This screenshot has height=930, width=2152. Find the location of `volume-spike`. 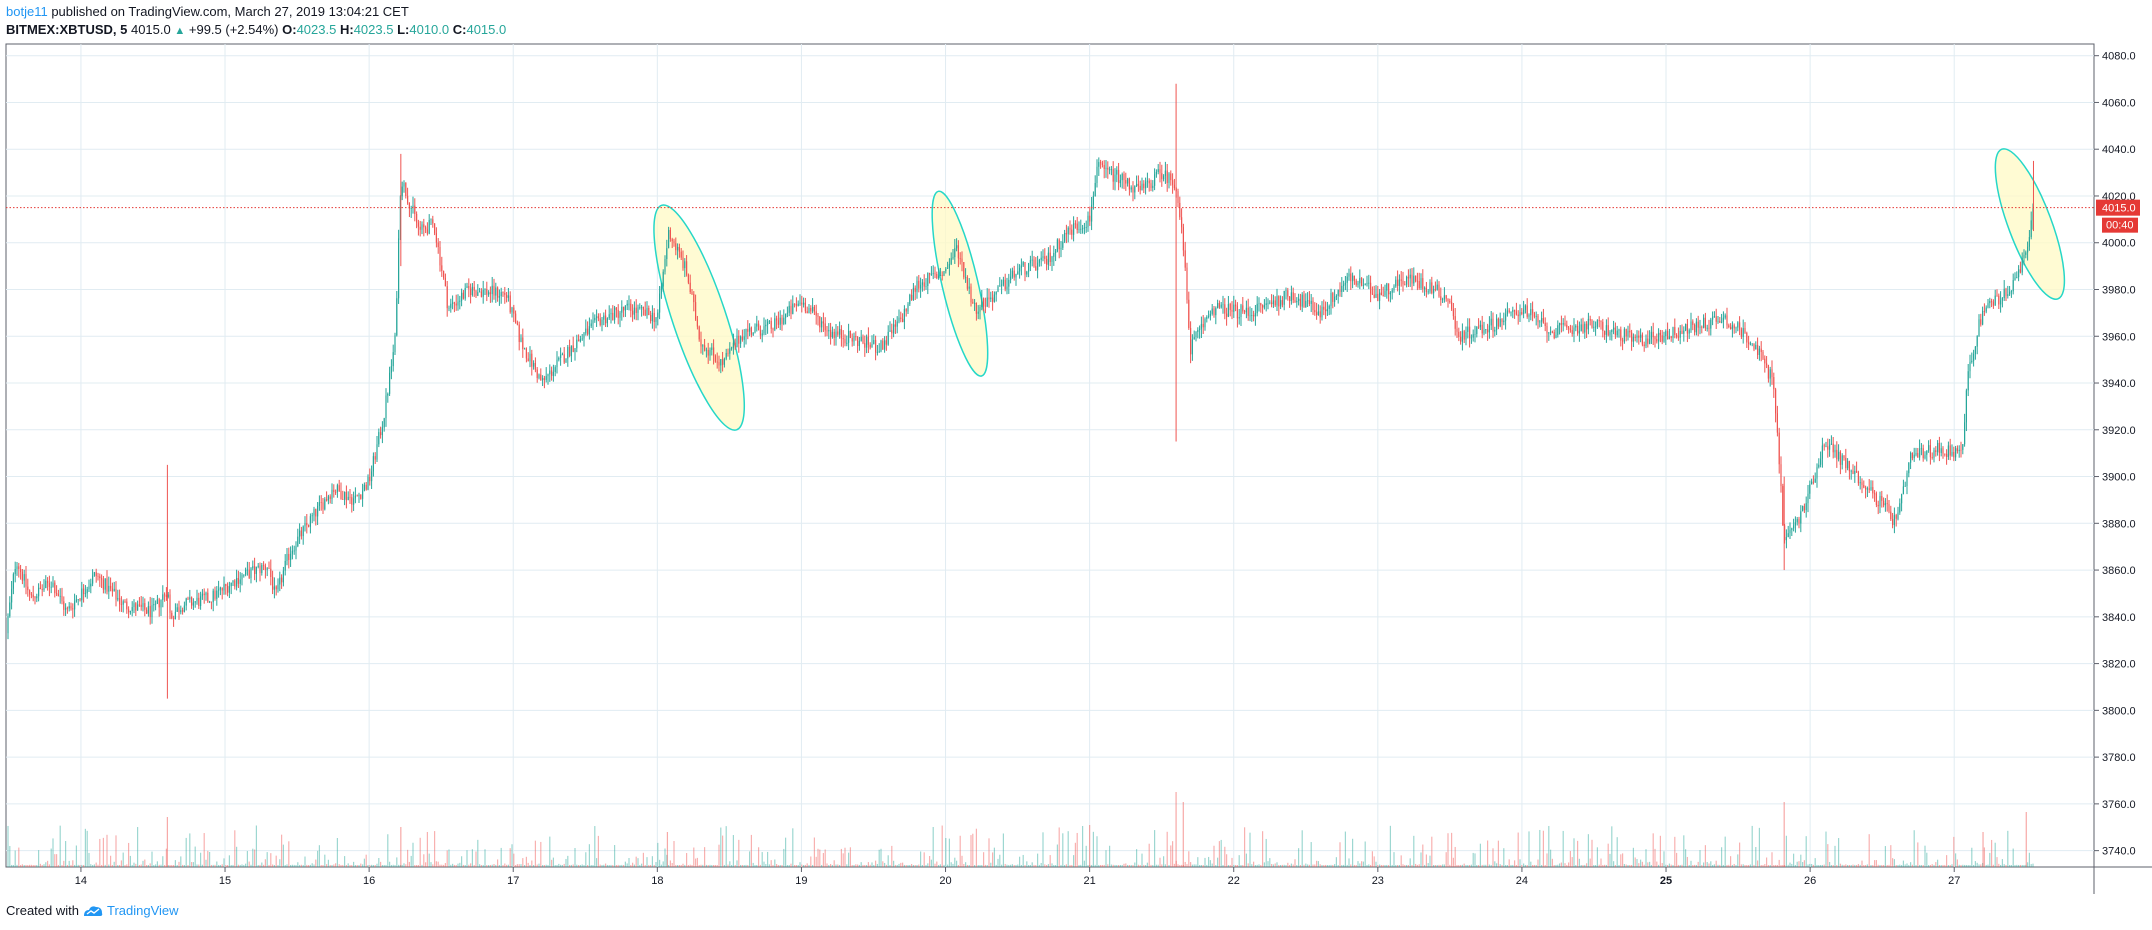

volume-spike is located at coordinates (1983, 849).